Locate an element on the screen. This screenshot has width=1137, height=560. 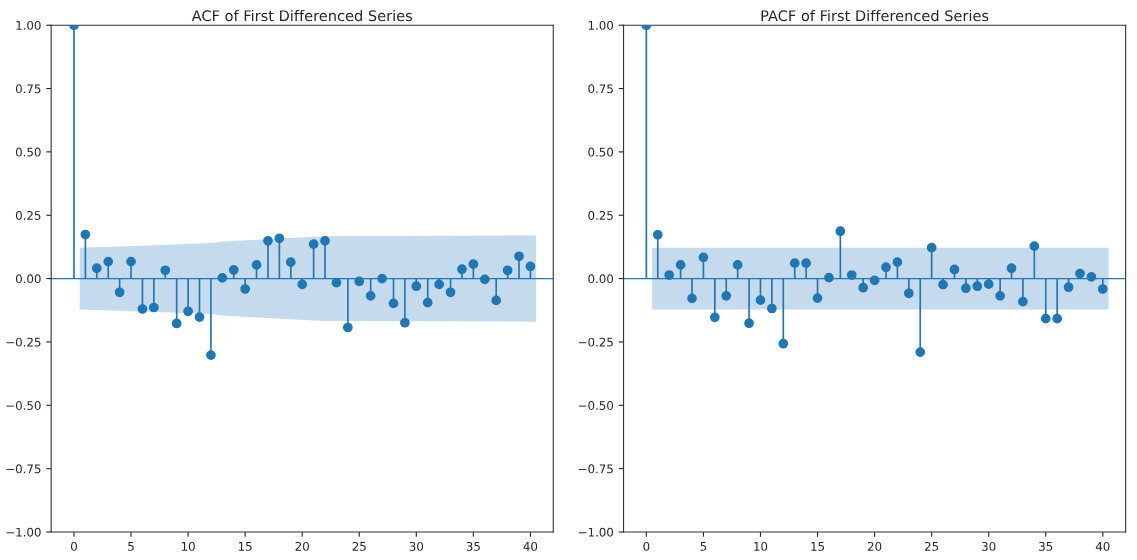
chart-title: ACF of First Differenced Series is located at coordinates (302, 15).